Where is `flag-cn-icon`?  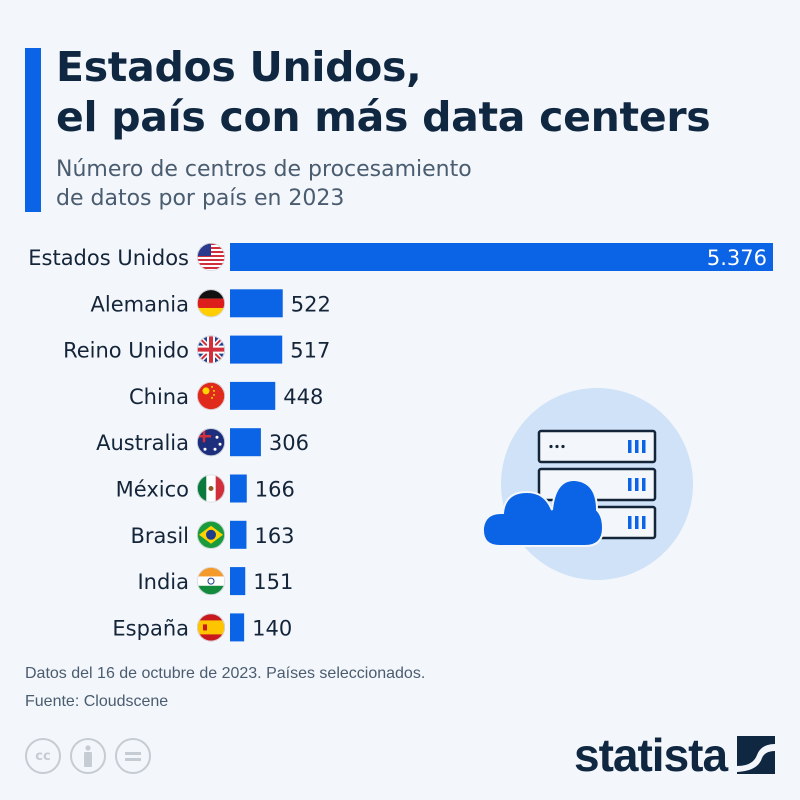
flag-cn-icon is located at coordinates (211, 395).